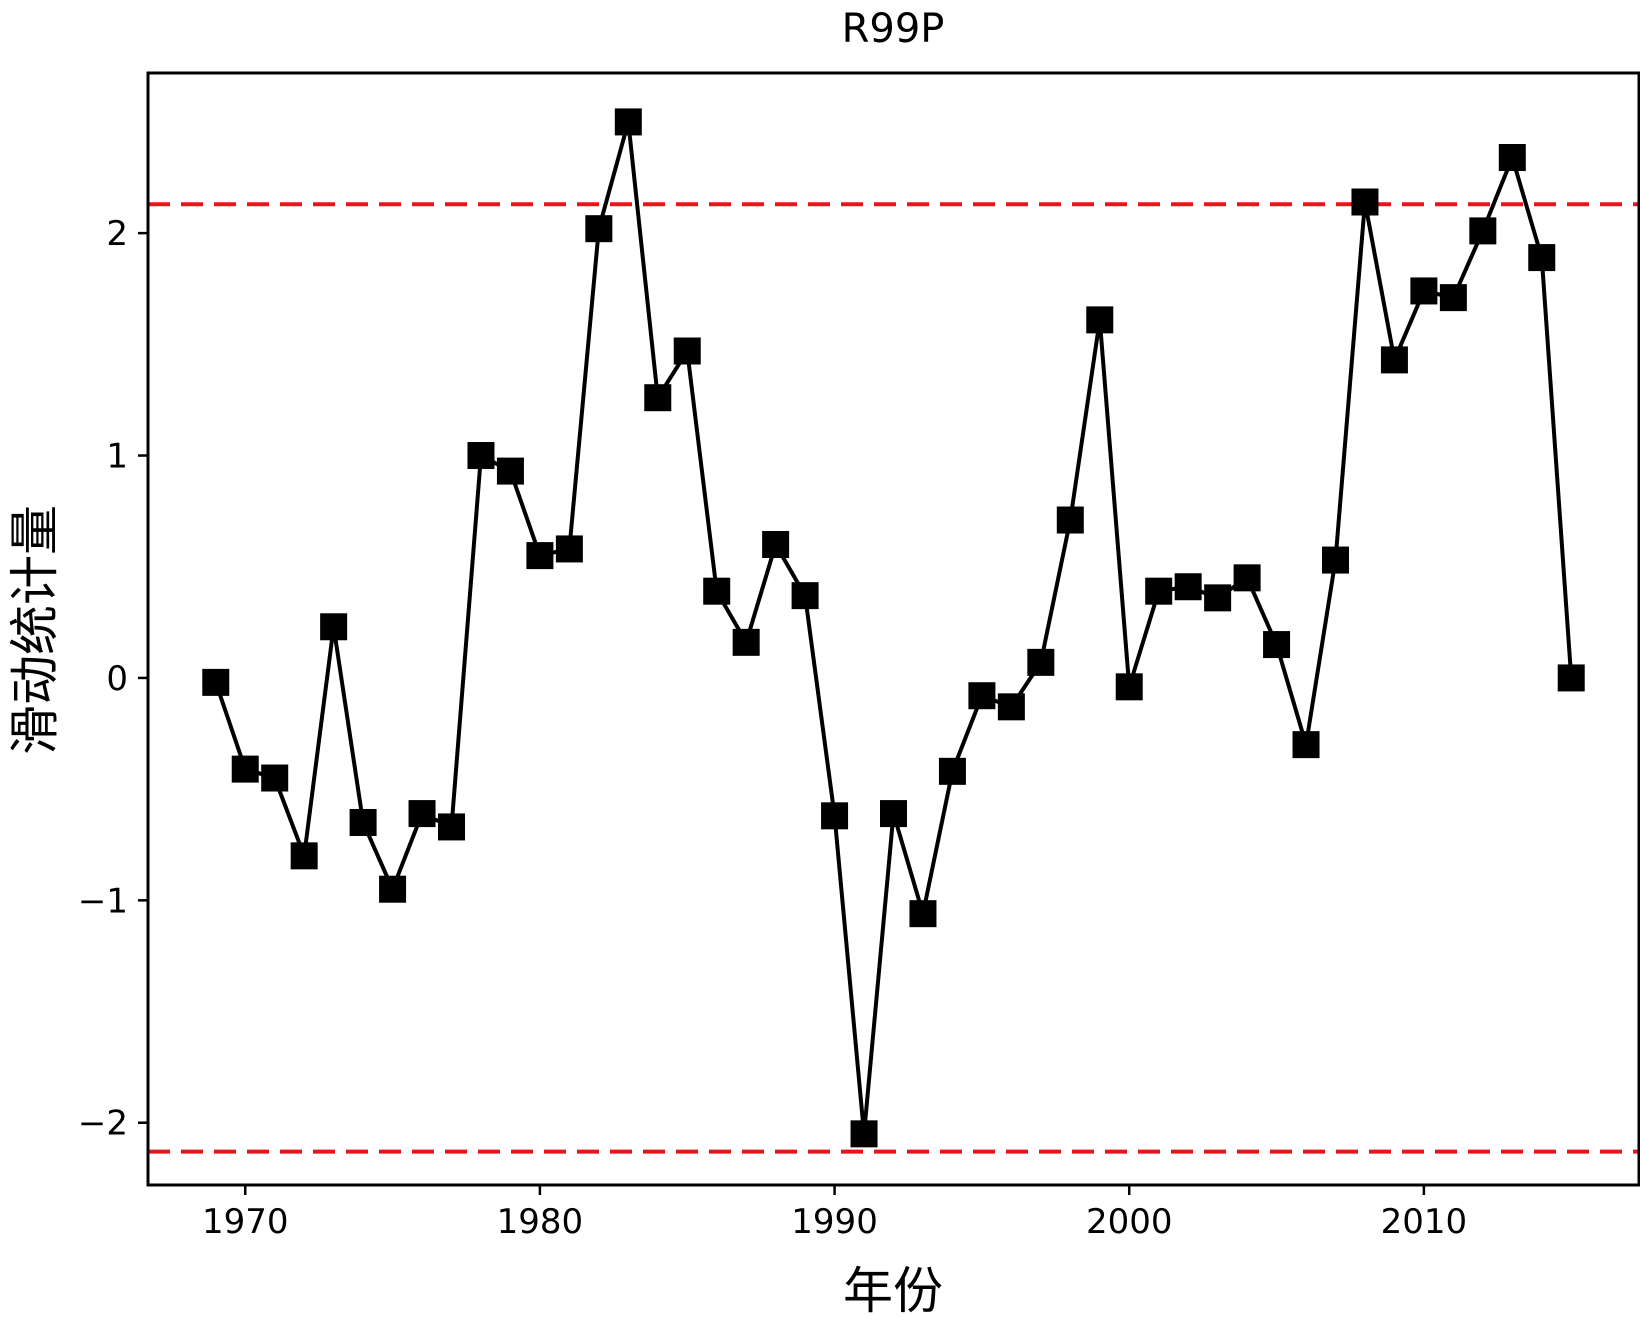  Describe the element at coordinates (893, 29) in the screenshot. I see `chart-title: R99P` at that location.